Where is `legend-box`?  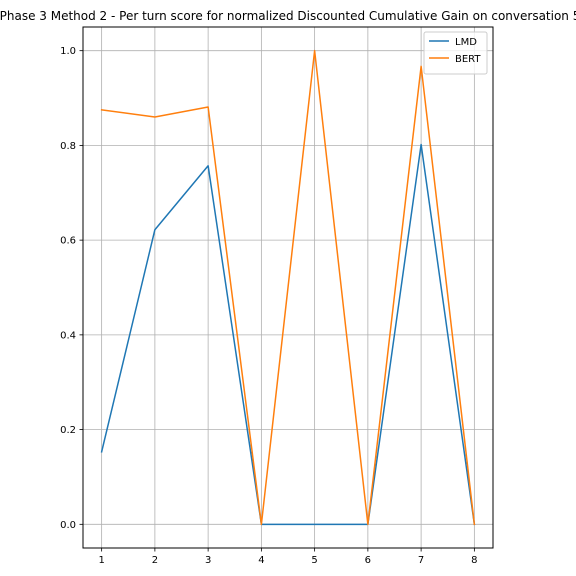 legend-box is located at coordinates (455, 53).